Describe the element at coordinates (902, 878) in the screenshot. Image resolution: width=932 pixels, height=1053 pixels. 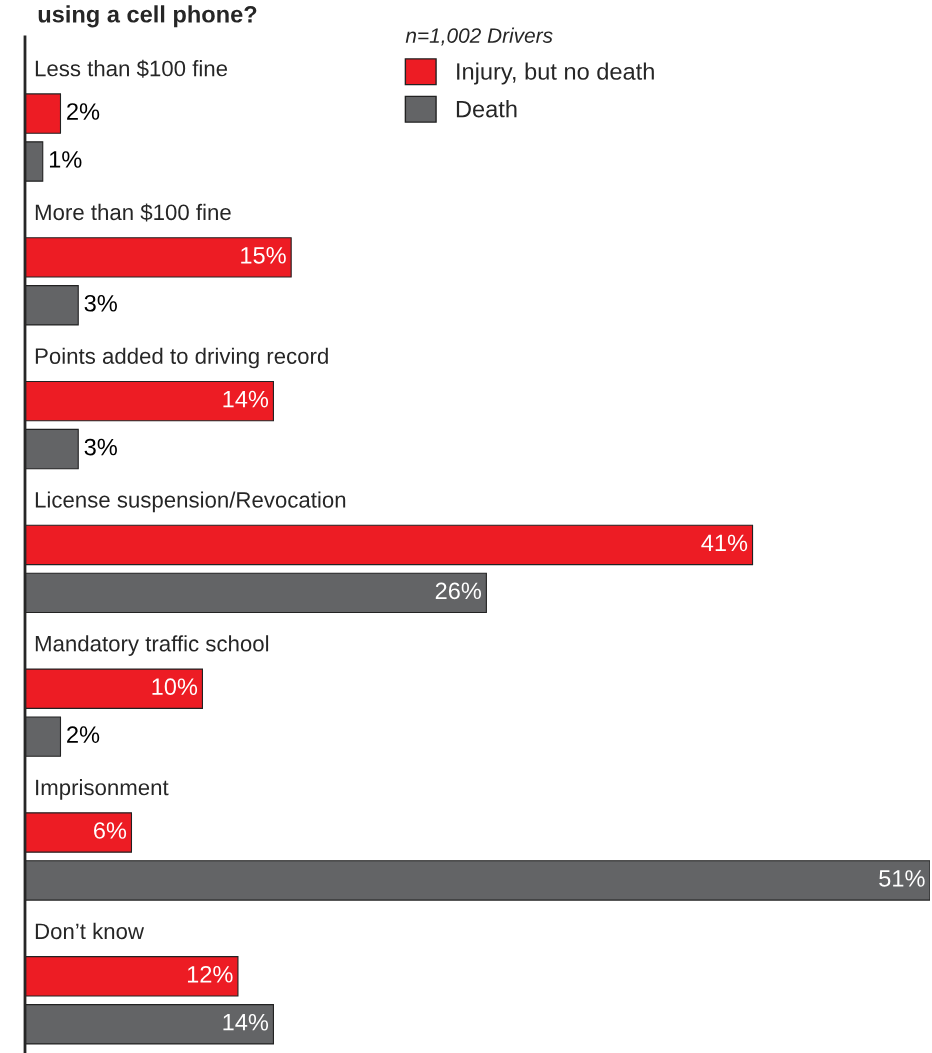
I see `data-label: 51%` at that location.